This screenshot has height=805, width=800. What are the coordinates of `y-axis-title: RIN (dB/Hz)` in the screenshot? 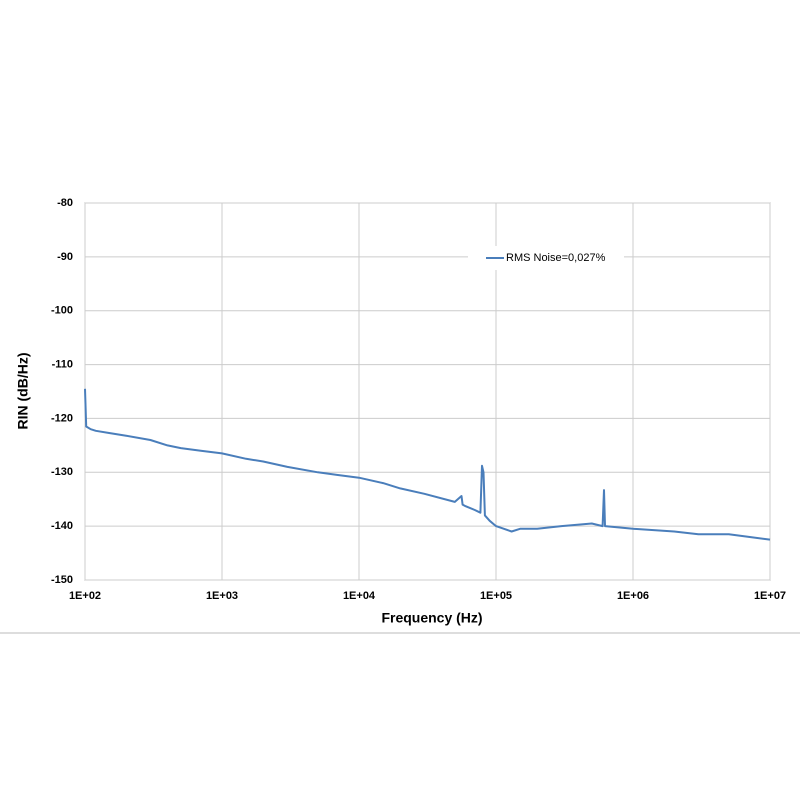 It's located at (23, 391).